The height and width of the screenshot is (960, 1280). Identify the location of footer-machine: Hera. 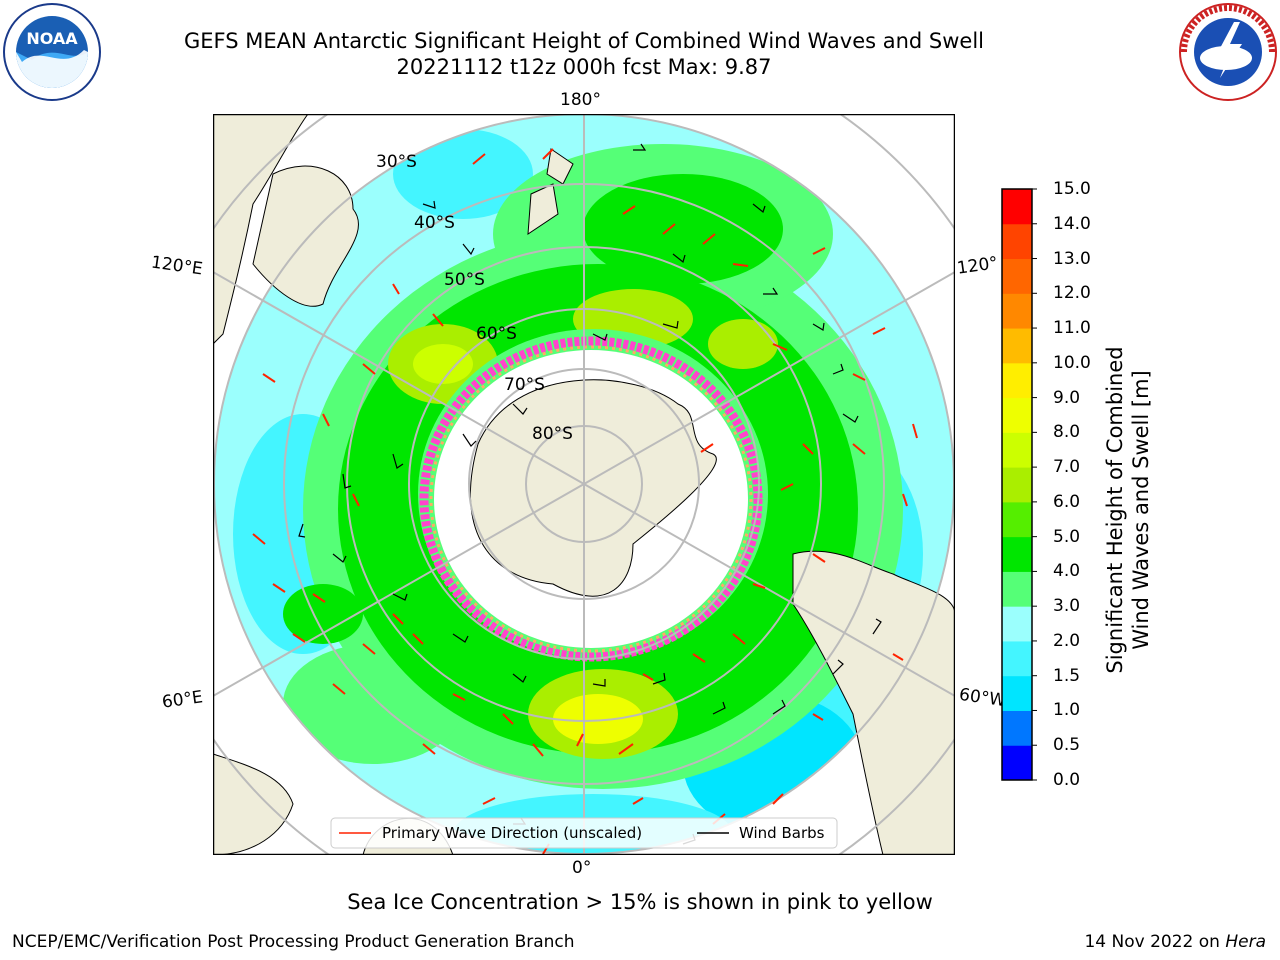
(1245, 942).